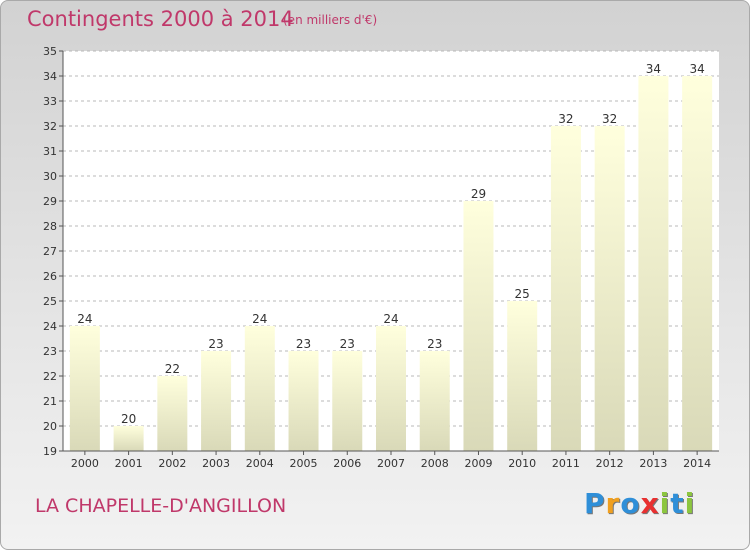 This screenshot has width=750, height=550. I want to click on x-tick-label: 2010, so click(522, 463).